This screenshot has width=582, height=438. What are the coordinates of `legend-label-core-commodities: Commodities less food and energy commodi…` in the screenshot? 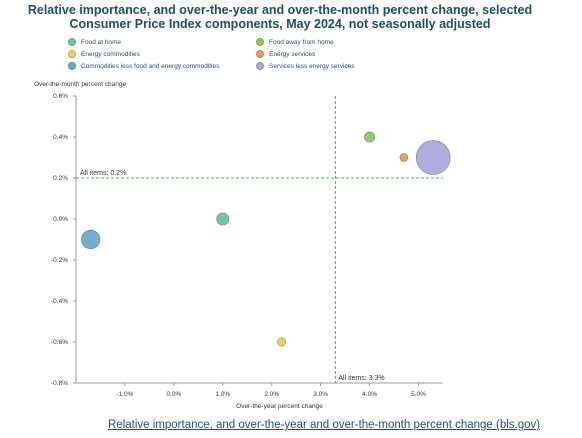 It's located at (150, 66).